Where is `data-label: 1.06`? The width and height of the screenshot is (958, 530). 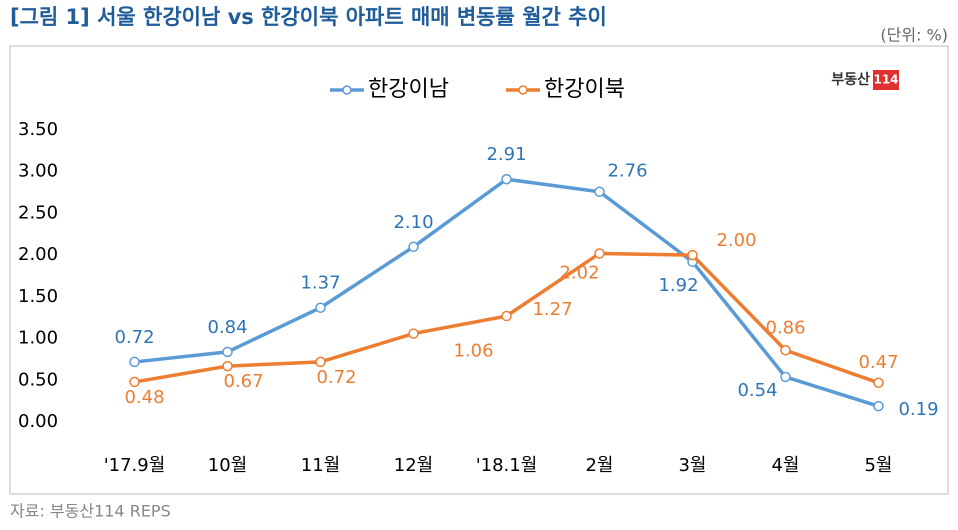 data-label: 1.06 is located at coordinates (473, 351).